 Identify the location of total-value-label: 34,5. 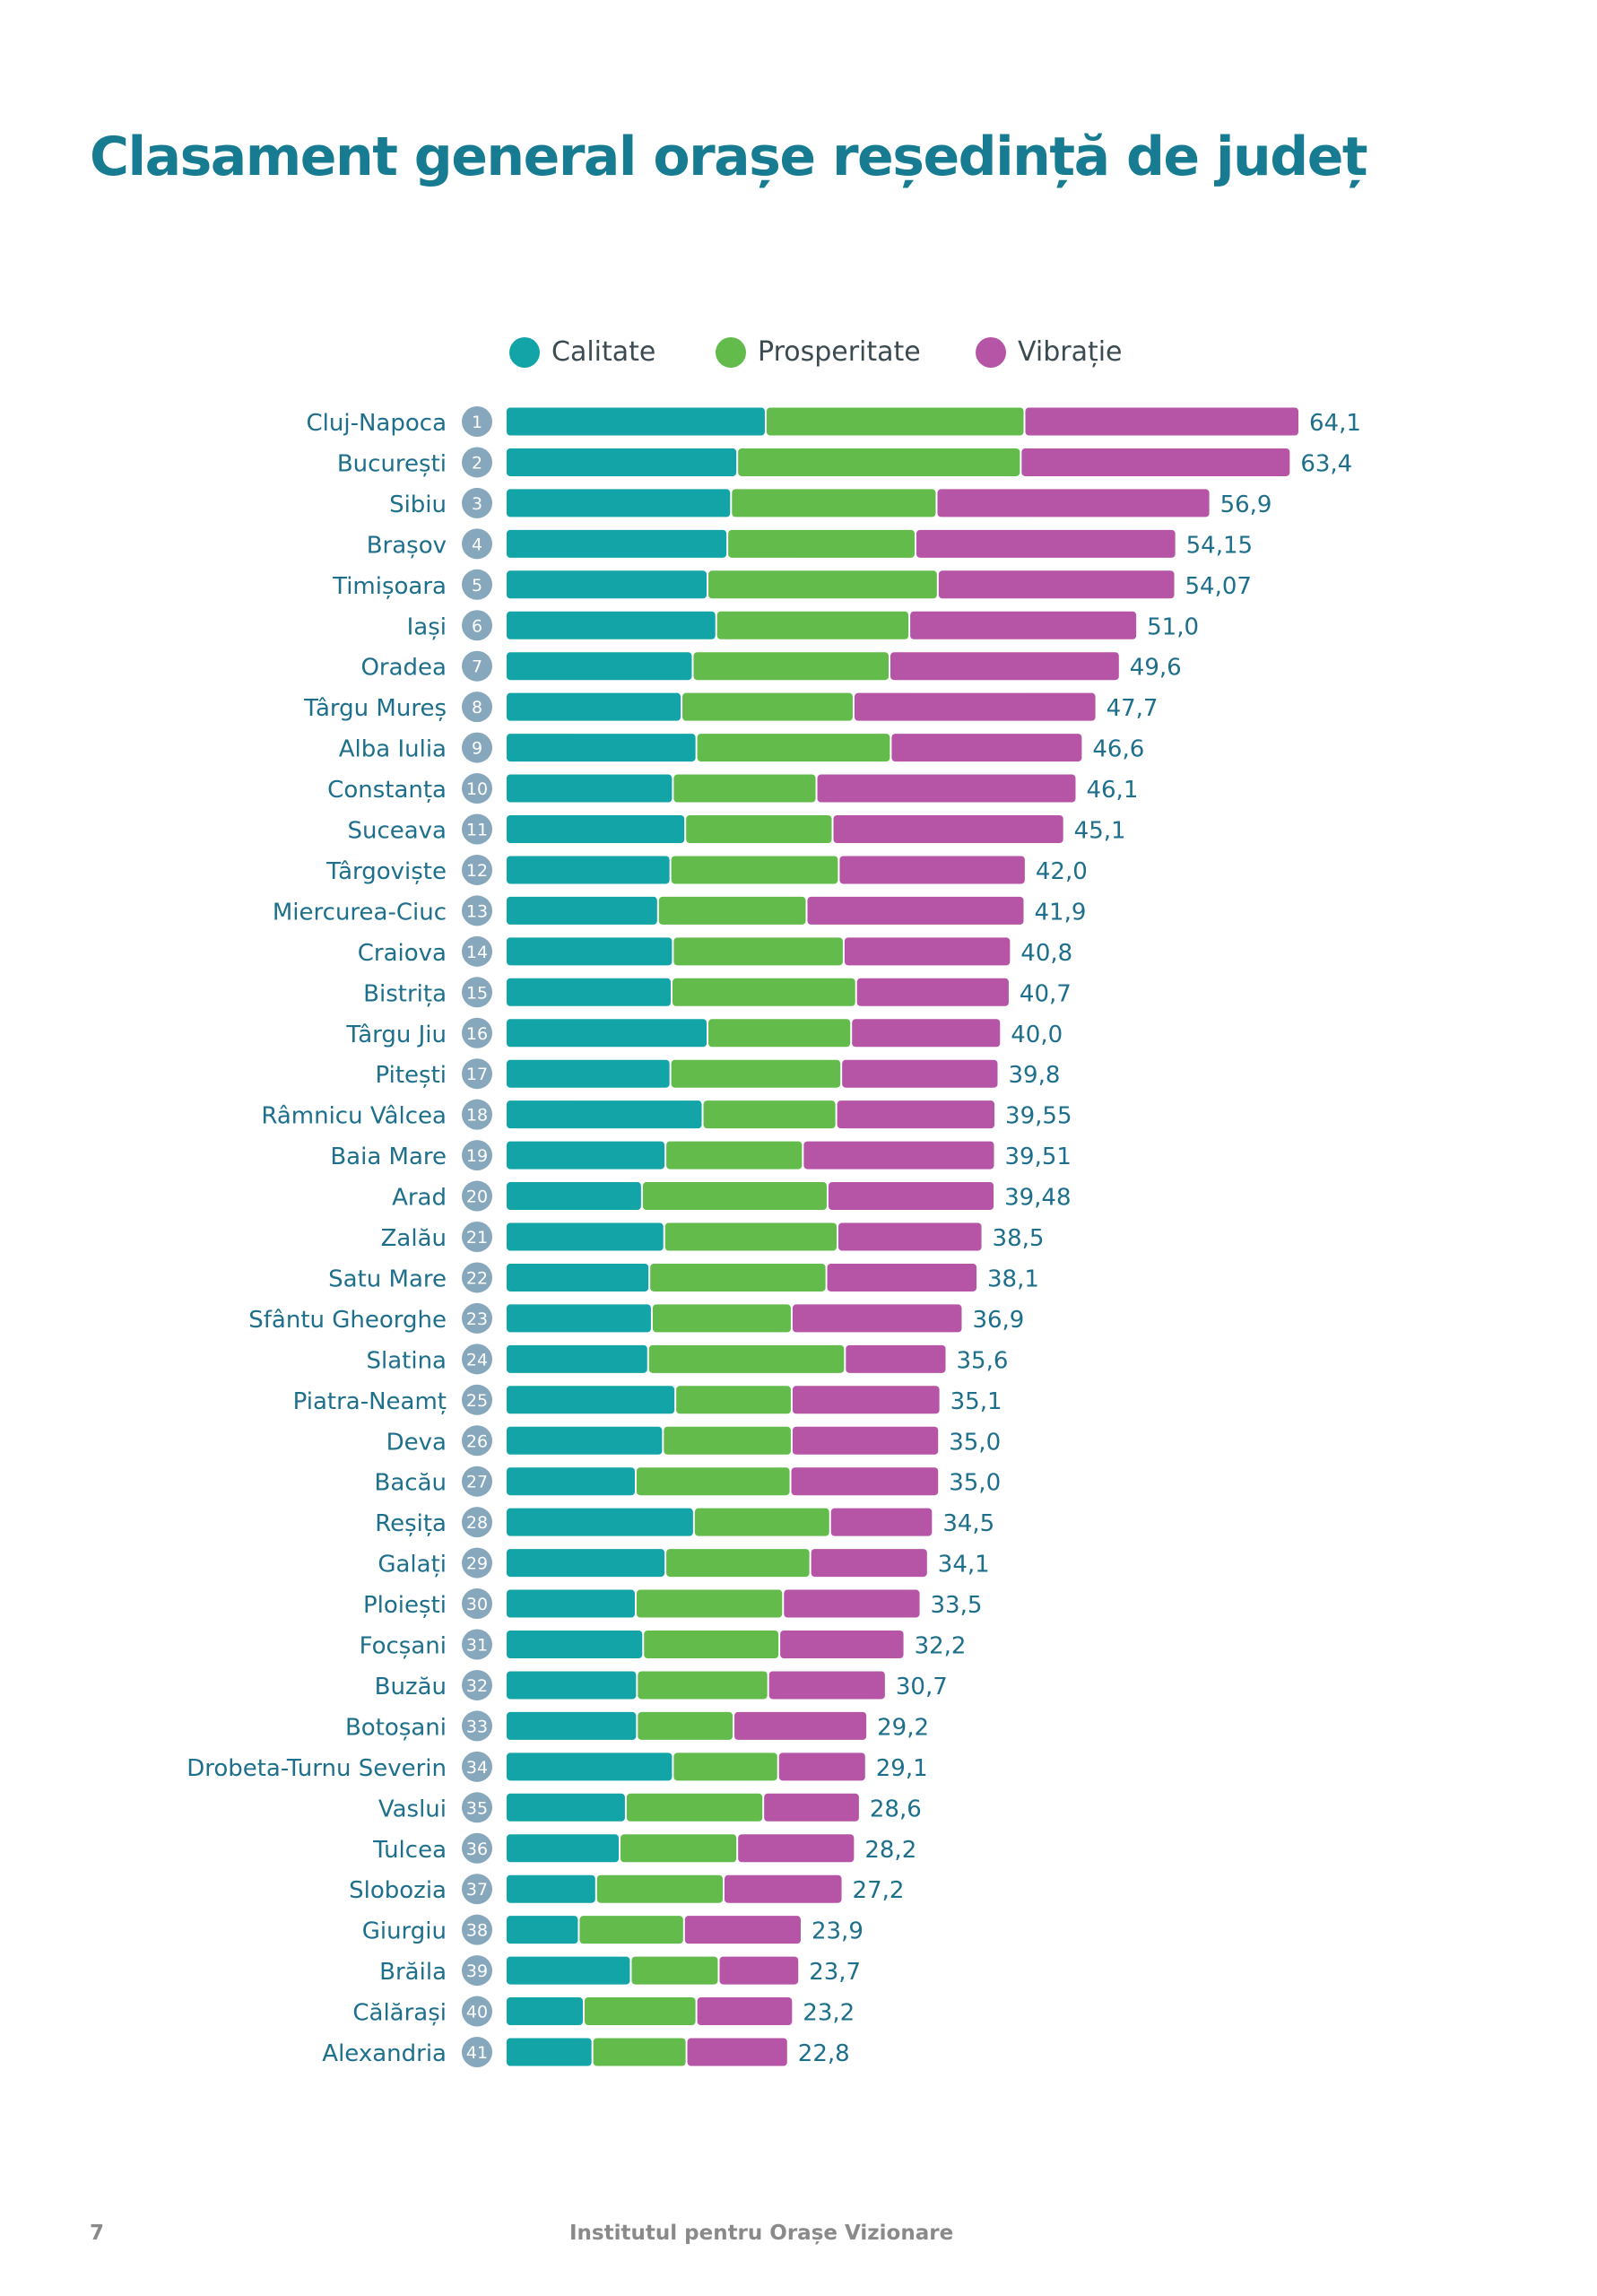
(968, 1523).